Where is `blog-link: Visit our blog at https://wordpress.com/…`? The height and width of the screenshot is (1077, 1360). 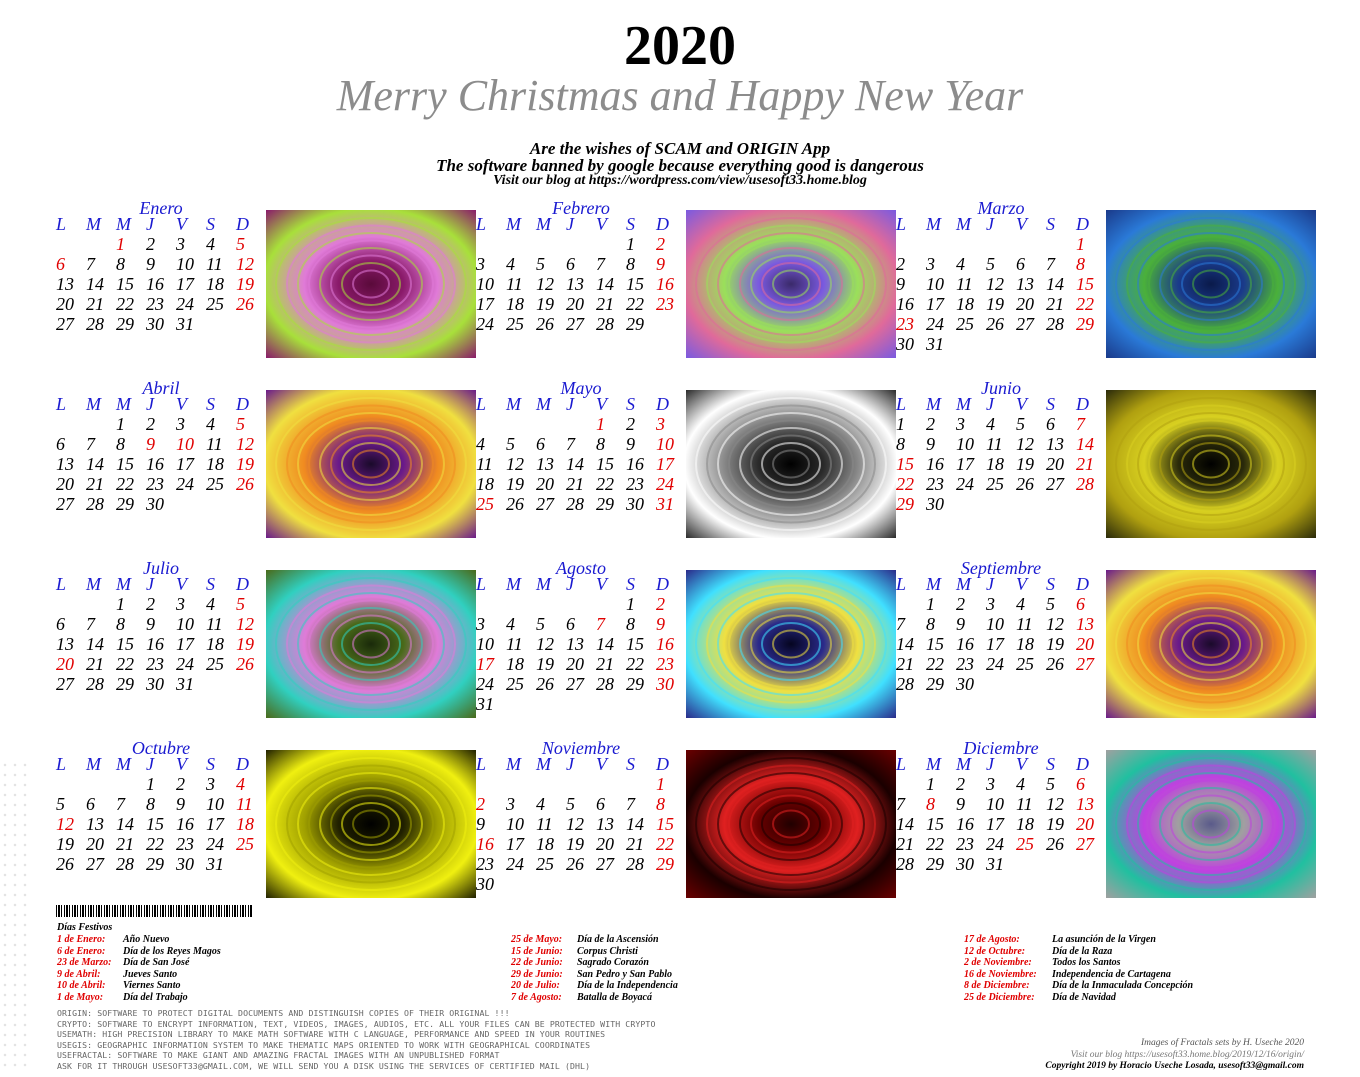 blog-link: Visit our blog at https://wordpress.com/… is located at coordinates (680, 180).